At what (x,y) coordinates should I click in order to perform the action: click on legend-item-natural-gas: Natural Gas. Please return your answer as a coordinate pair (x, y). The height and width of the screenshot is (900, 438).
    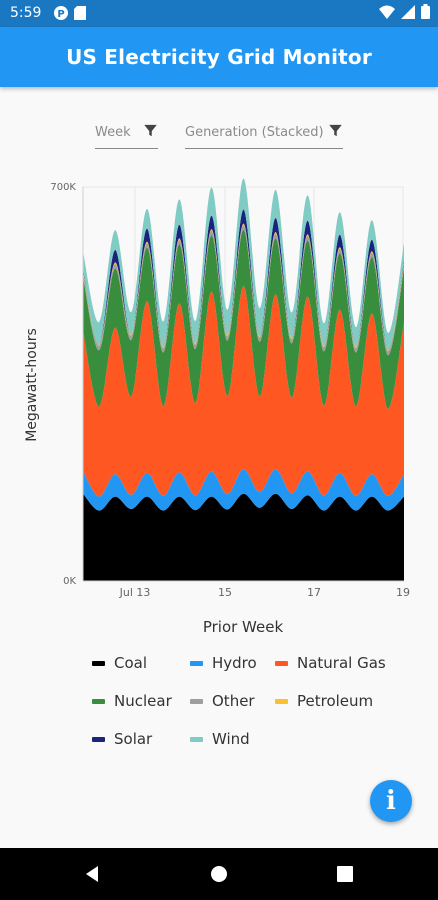
    Looking at the image, I should click on (330, 663).